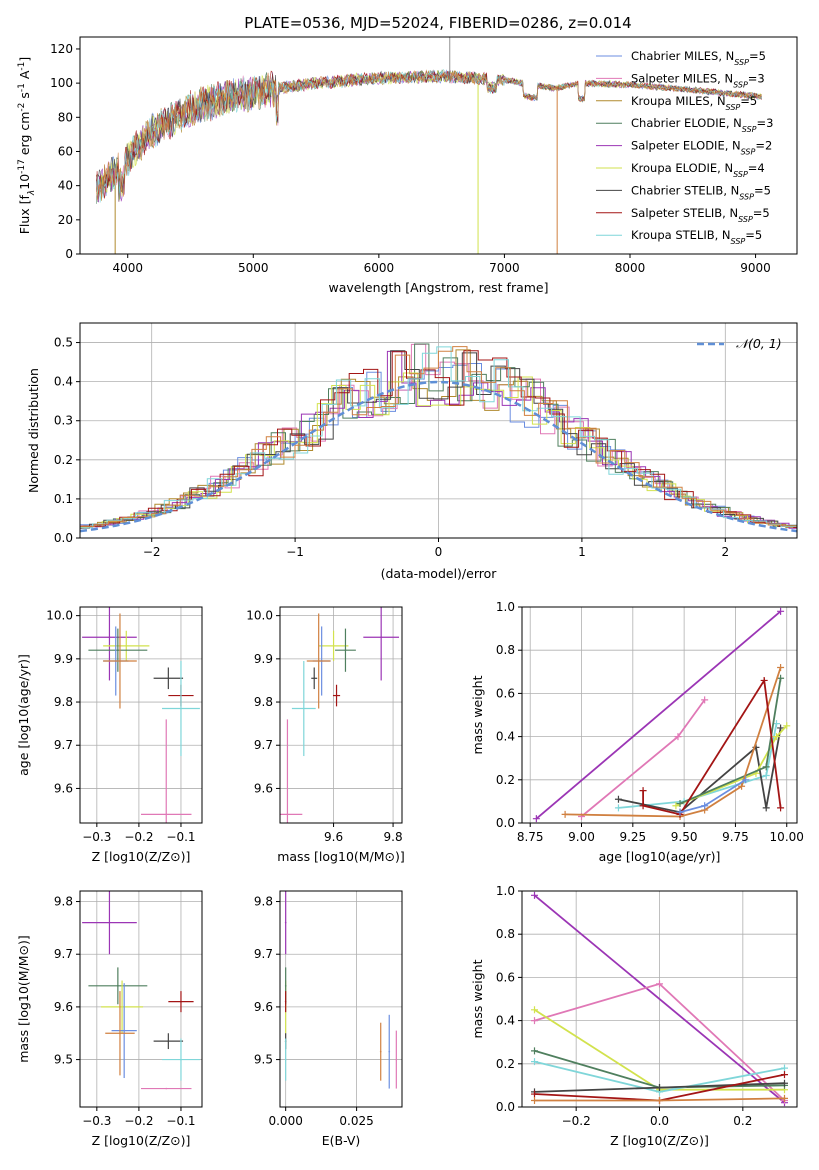  I want to click on weight-age-y-tick-label: 0.6, so click(505, 693).